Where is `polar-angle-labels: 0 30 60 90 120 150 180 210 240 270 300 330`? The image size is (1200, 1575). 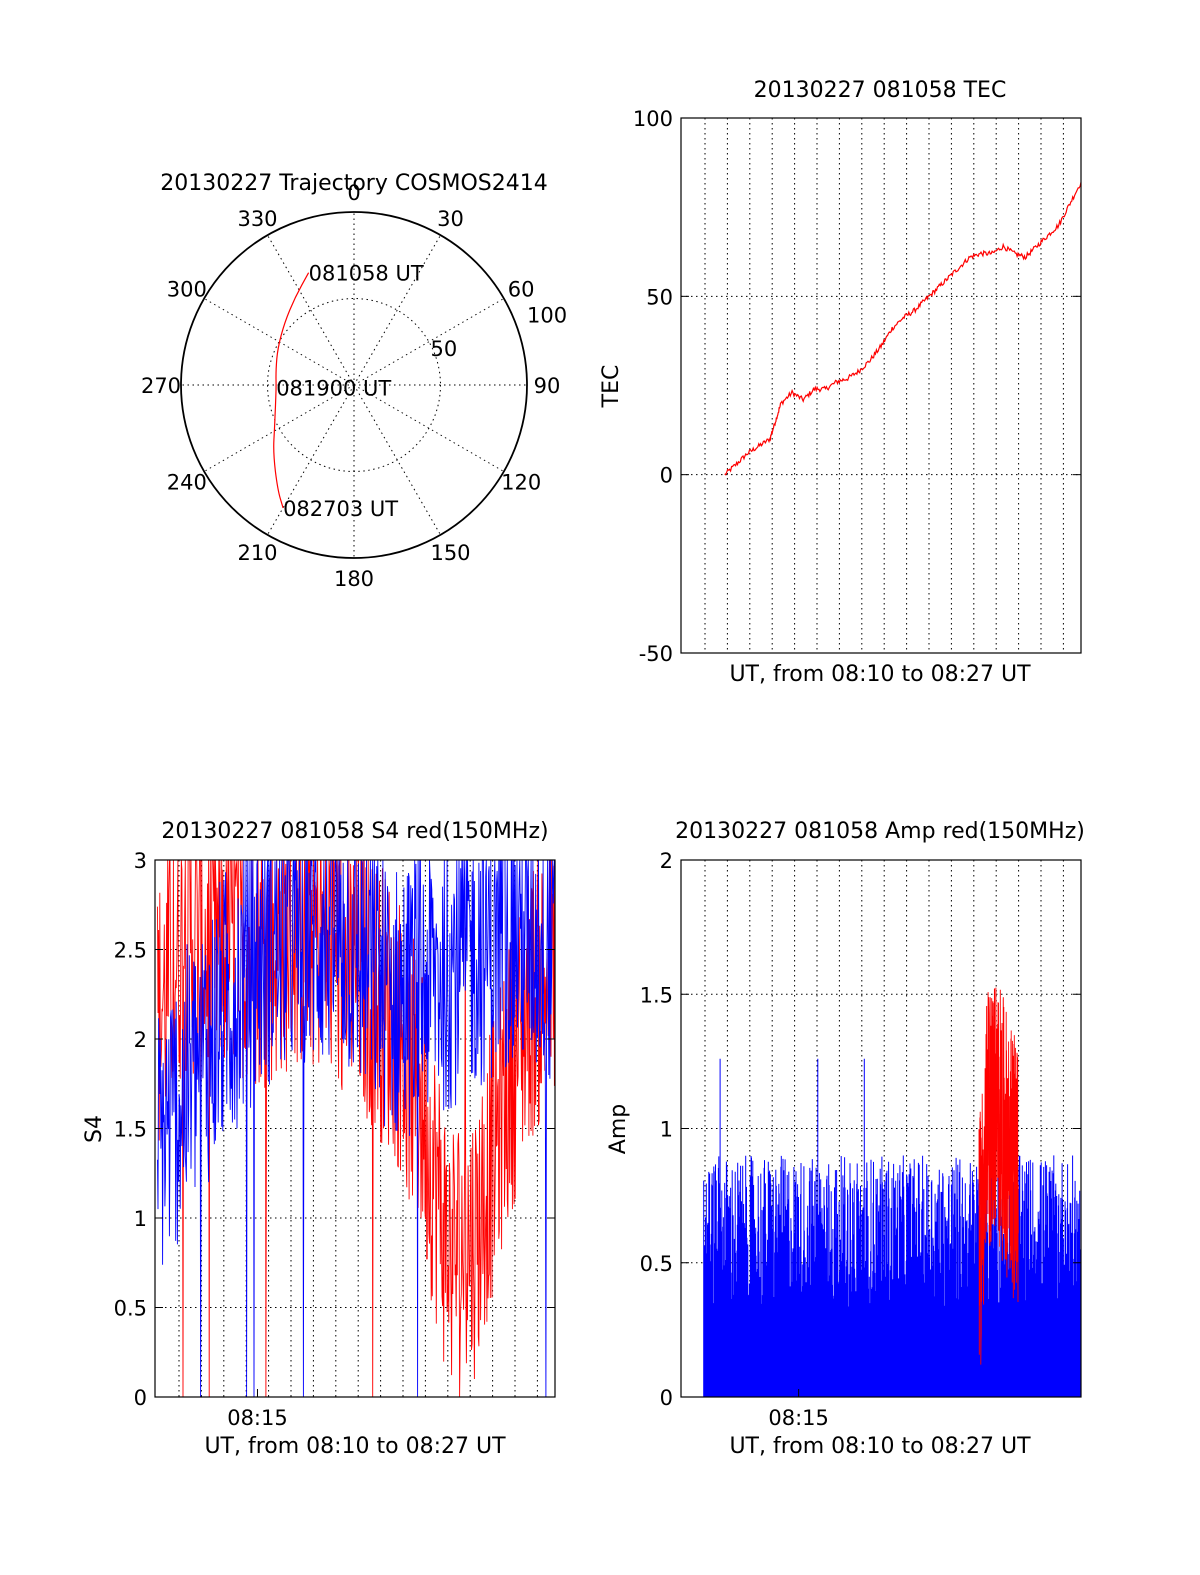 polar-angle-labels: 0 30 60 90 120 150 180 210 240 270 300 330 is located at coordinates (350, 386).